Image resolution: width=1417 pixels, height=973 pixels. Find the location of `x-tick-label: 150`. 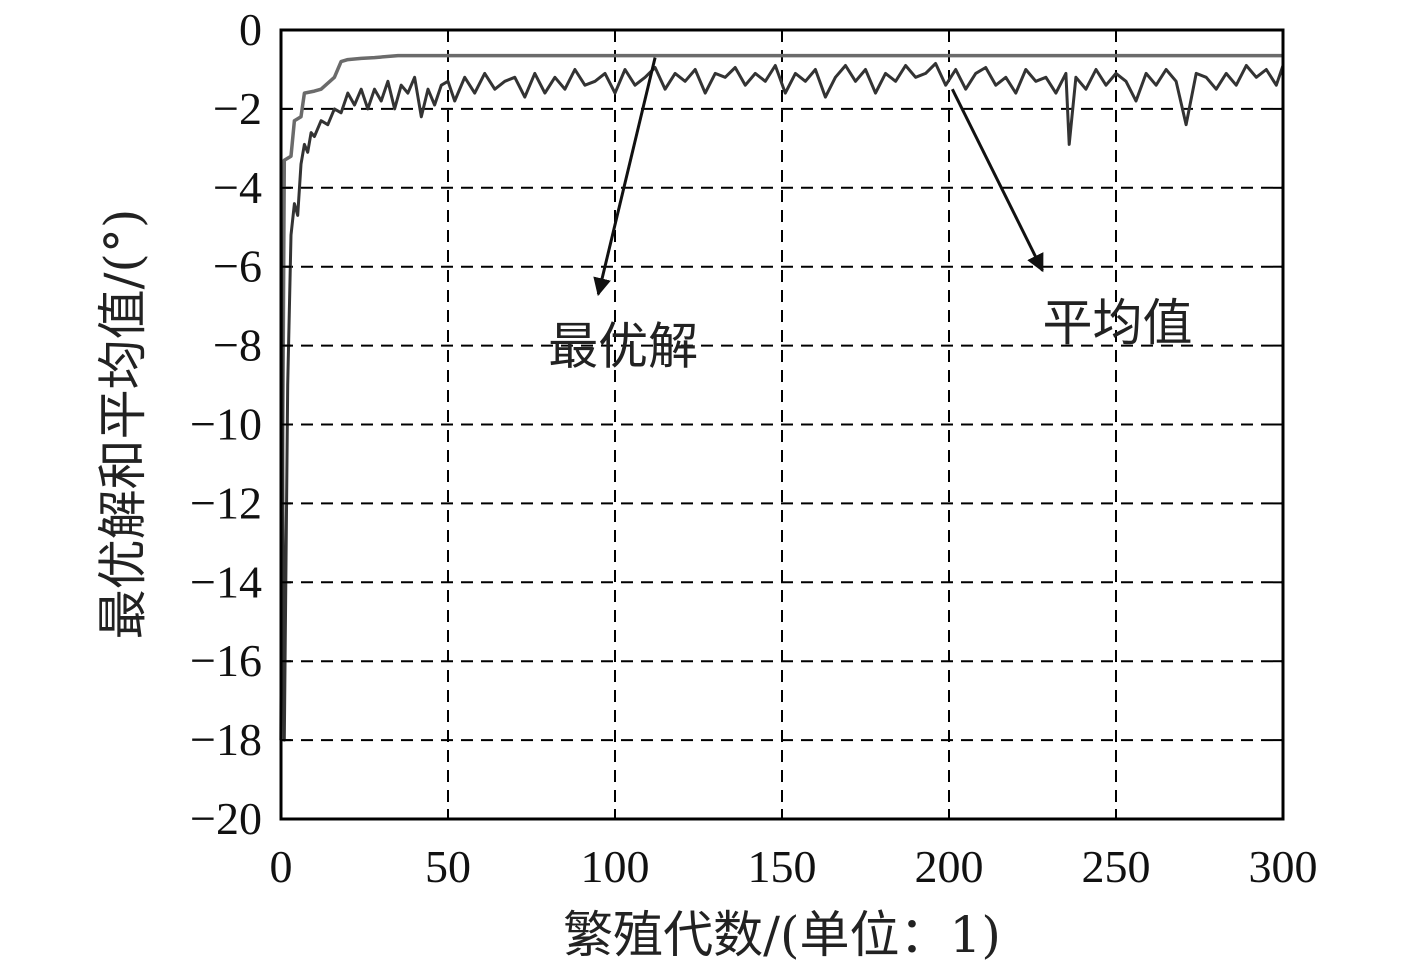

x-tick-label: 150 is located at coordinates (782, 866).